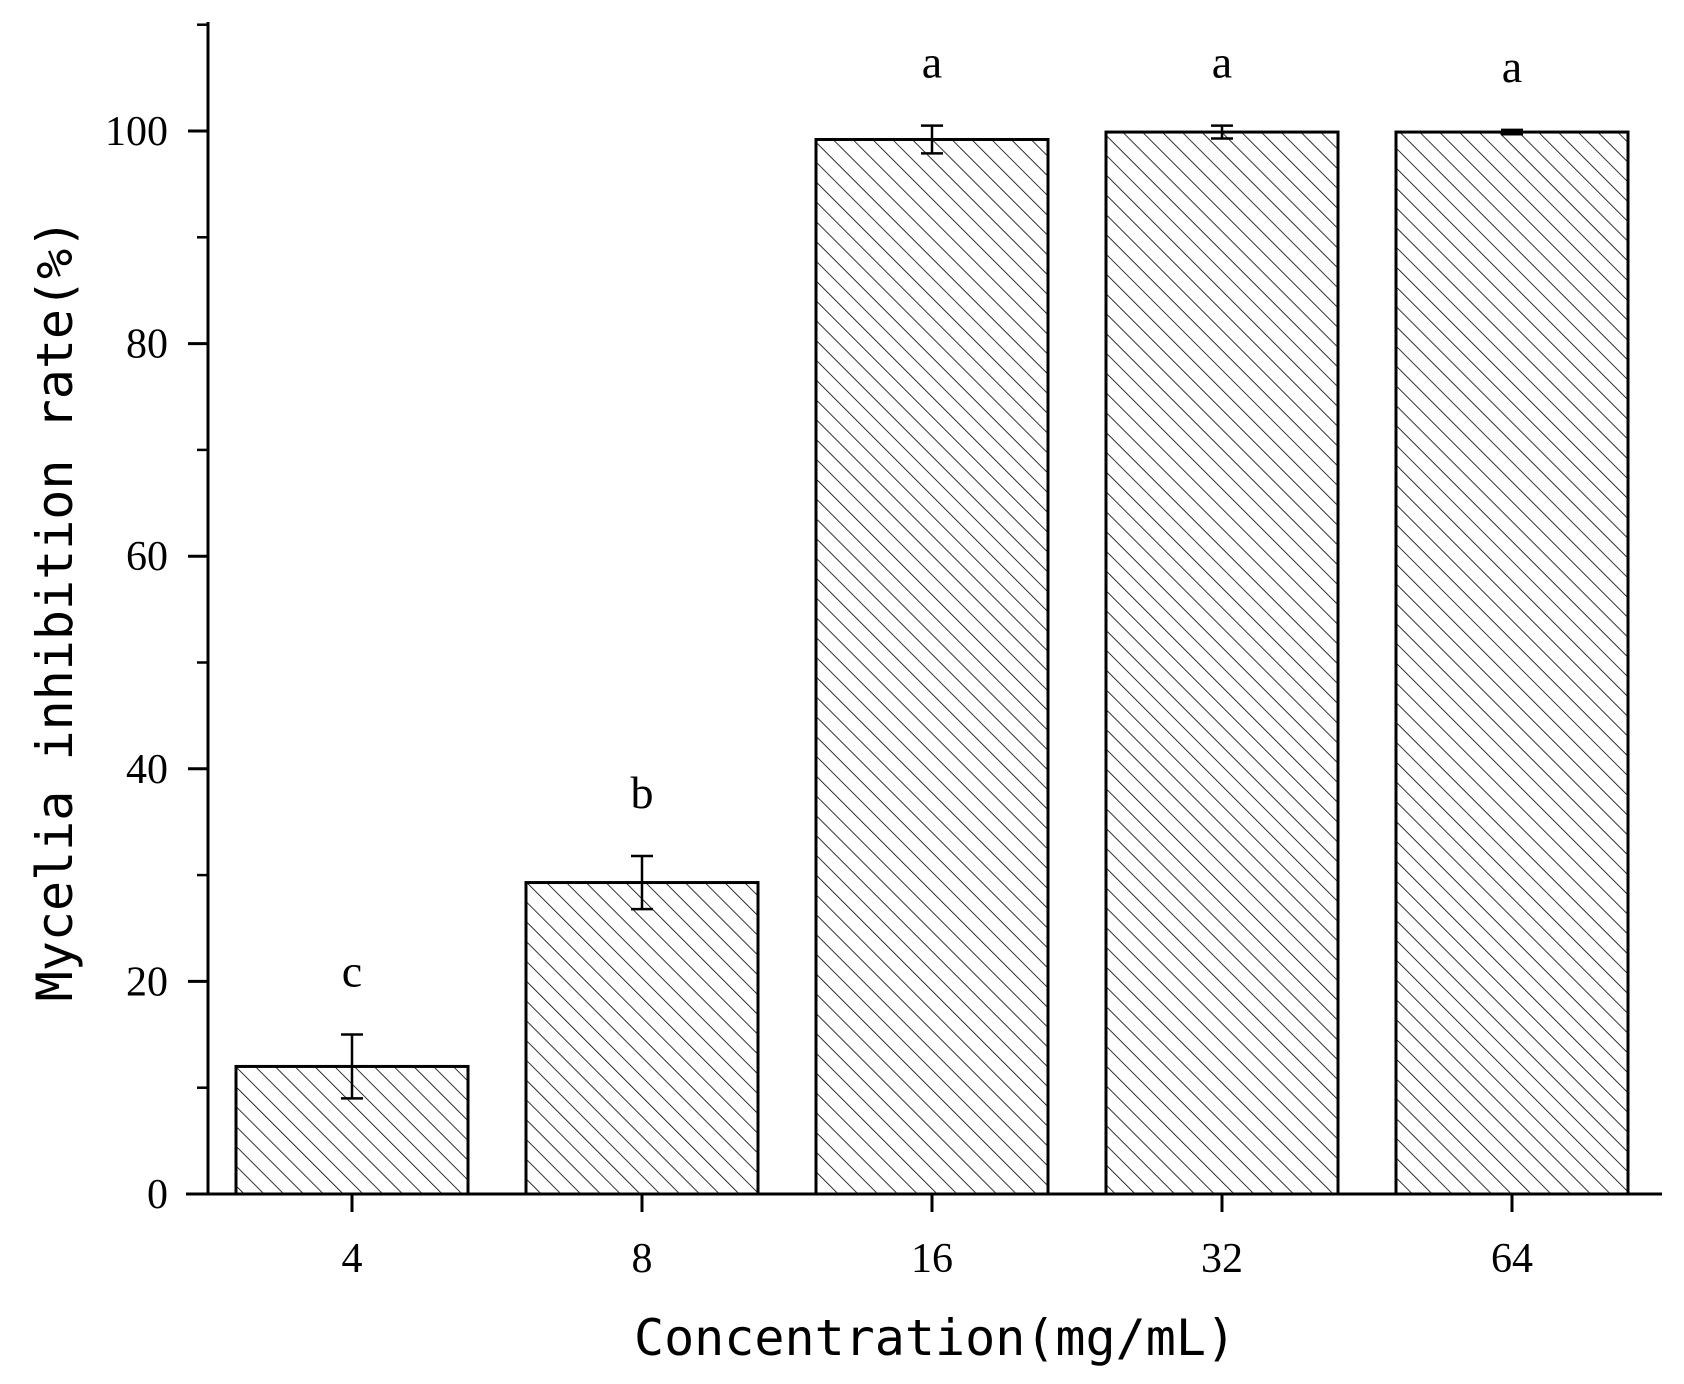 The height and width of the screenshot is (1384, 1684). I want to click on y-tick-label: 40, so click(147, 770).